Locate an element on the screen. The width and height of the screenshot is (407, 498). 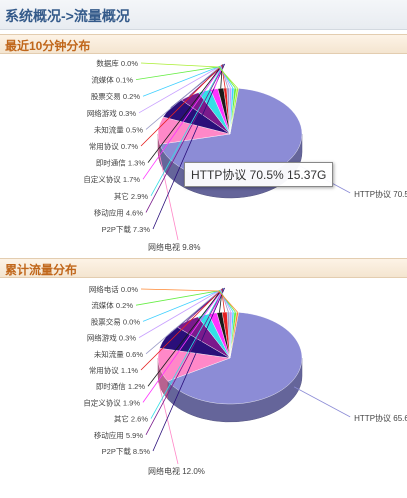
slice-label: 网络电话 0.0% is located at coordinates (114, 289).